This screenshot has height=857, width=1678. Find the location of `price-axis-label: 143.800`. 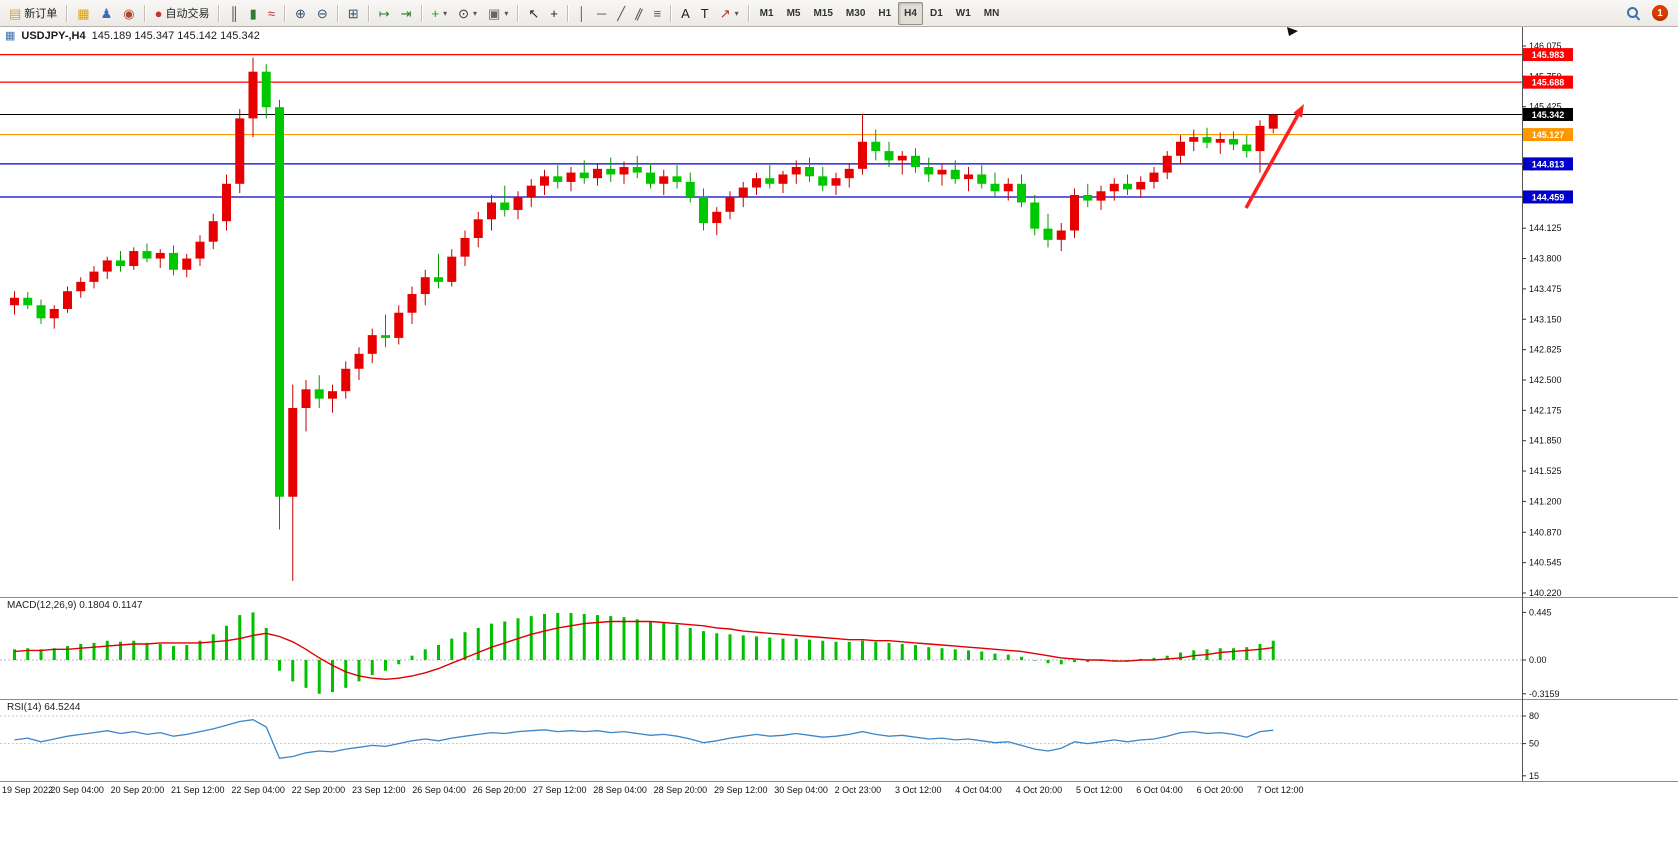

price-axis-label: 143.800 is located at coordinates (1545, 259).